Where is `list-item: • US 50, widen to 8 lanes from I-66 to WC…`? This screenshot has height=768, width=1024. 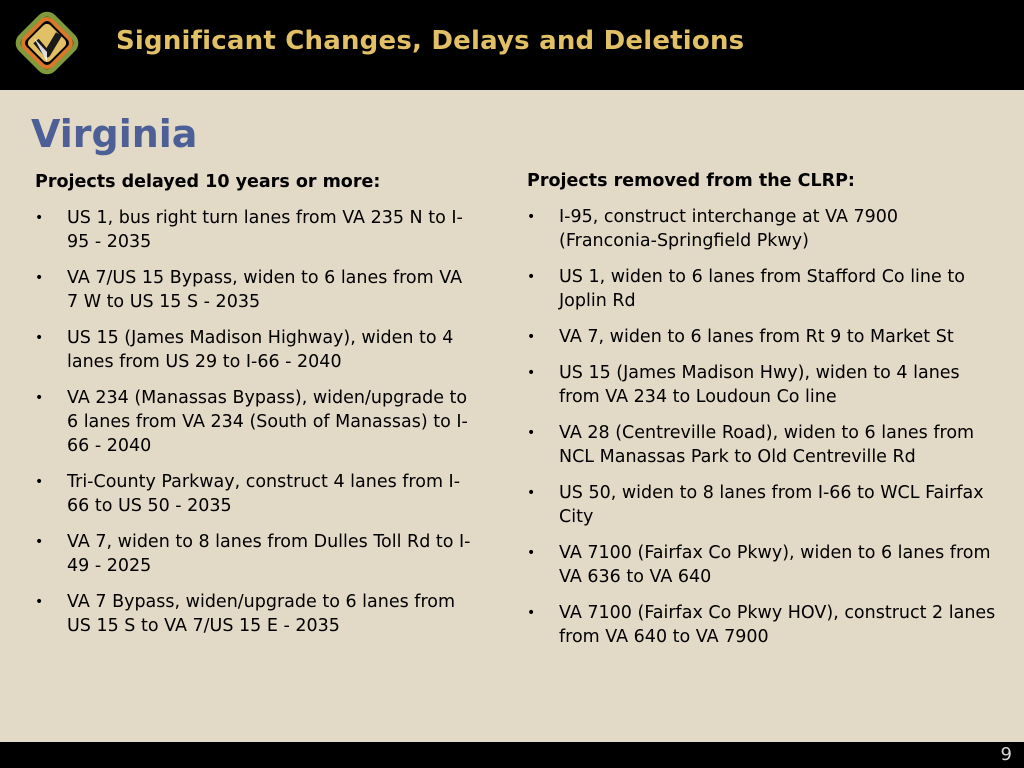 list-item: • US 50, widen to 8 lanes from I-66 to WC… is located at coordinates (762, 505).